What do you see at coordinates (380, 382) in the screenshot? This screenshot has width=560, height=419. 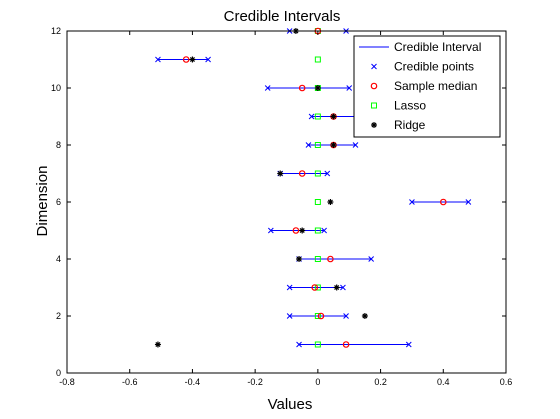 I see `x-tick-label: 0.2` at bounding box center [380, 382].